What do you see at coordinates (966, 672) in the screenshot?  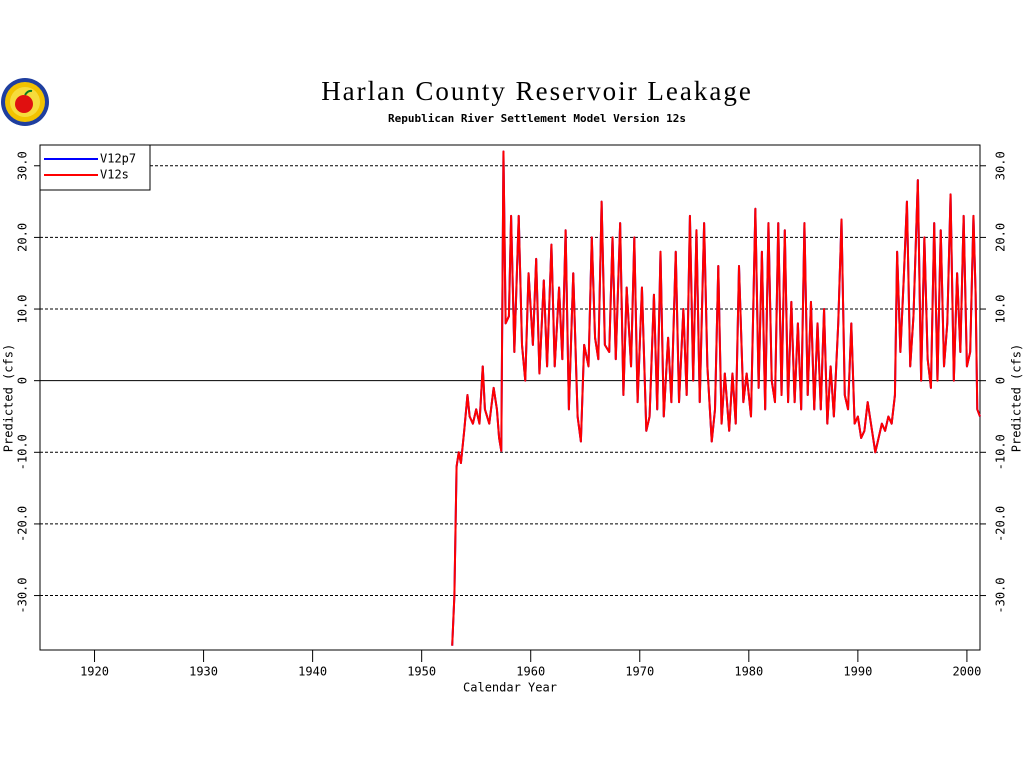 I see `x-tick-label: 2000` at bounding box center [966, 672].